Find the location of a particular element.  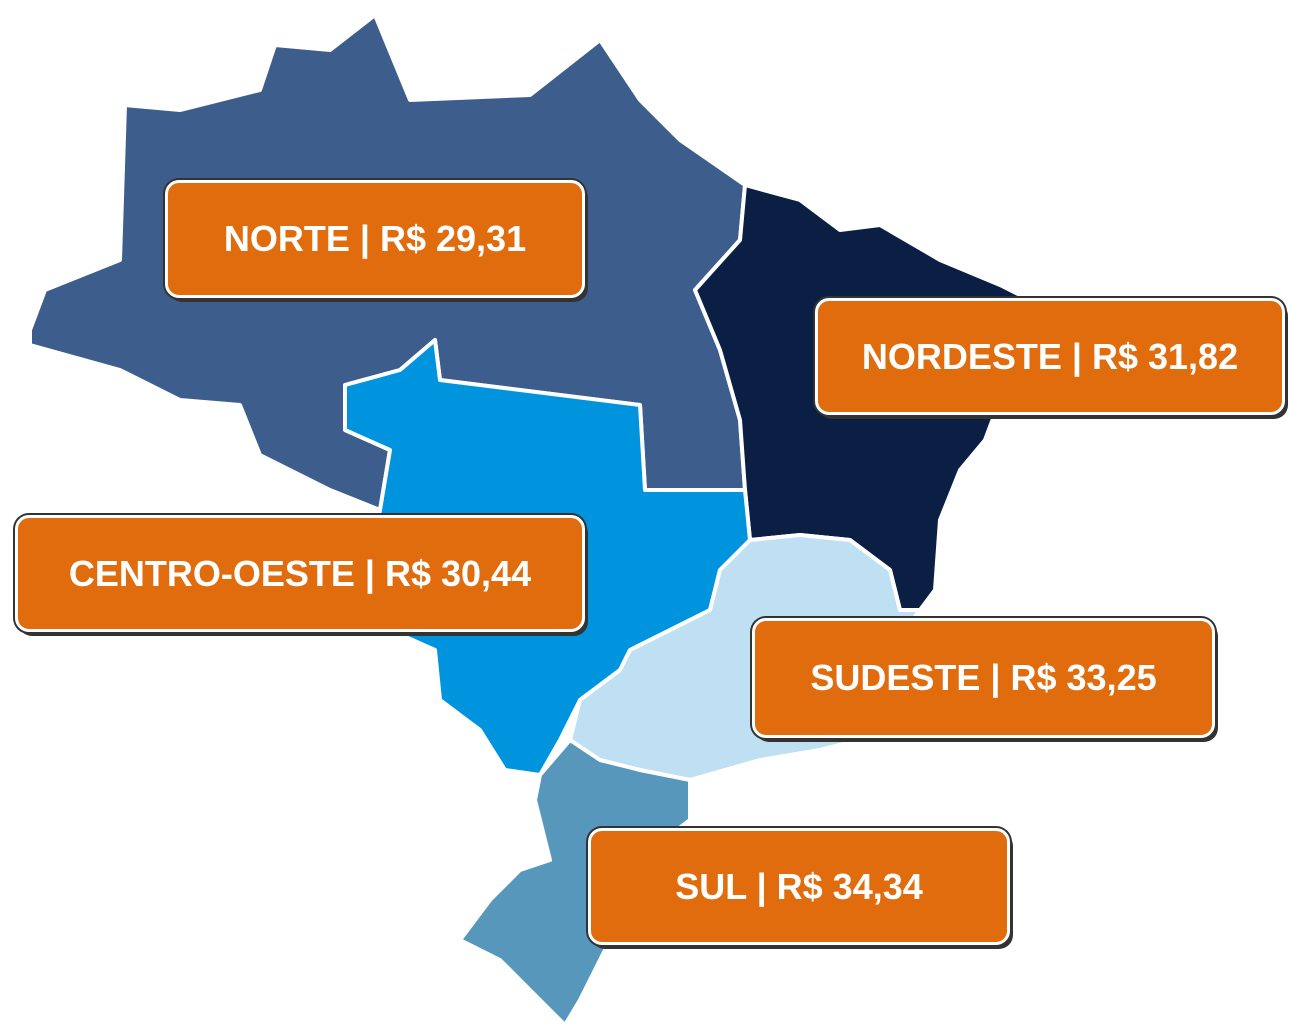

region-label: CENTRO-OESTE | R$ 30,44 is located at coordinates (300, 573).